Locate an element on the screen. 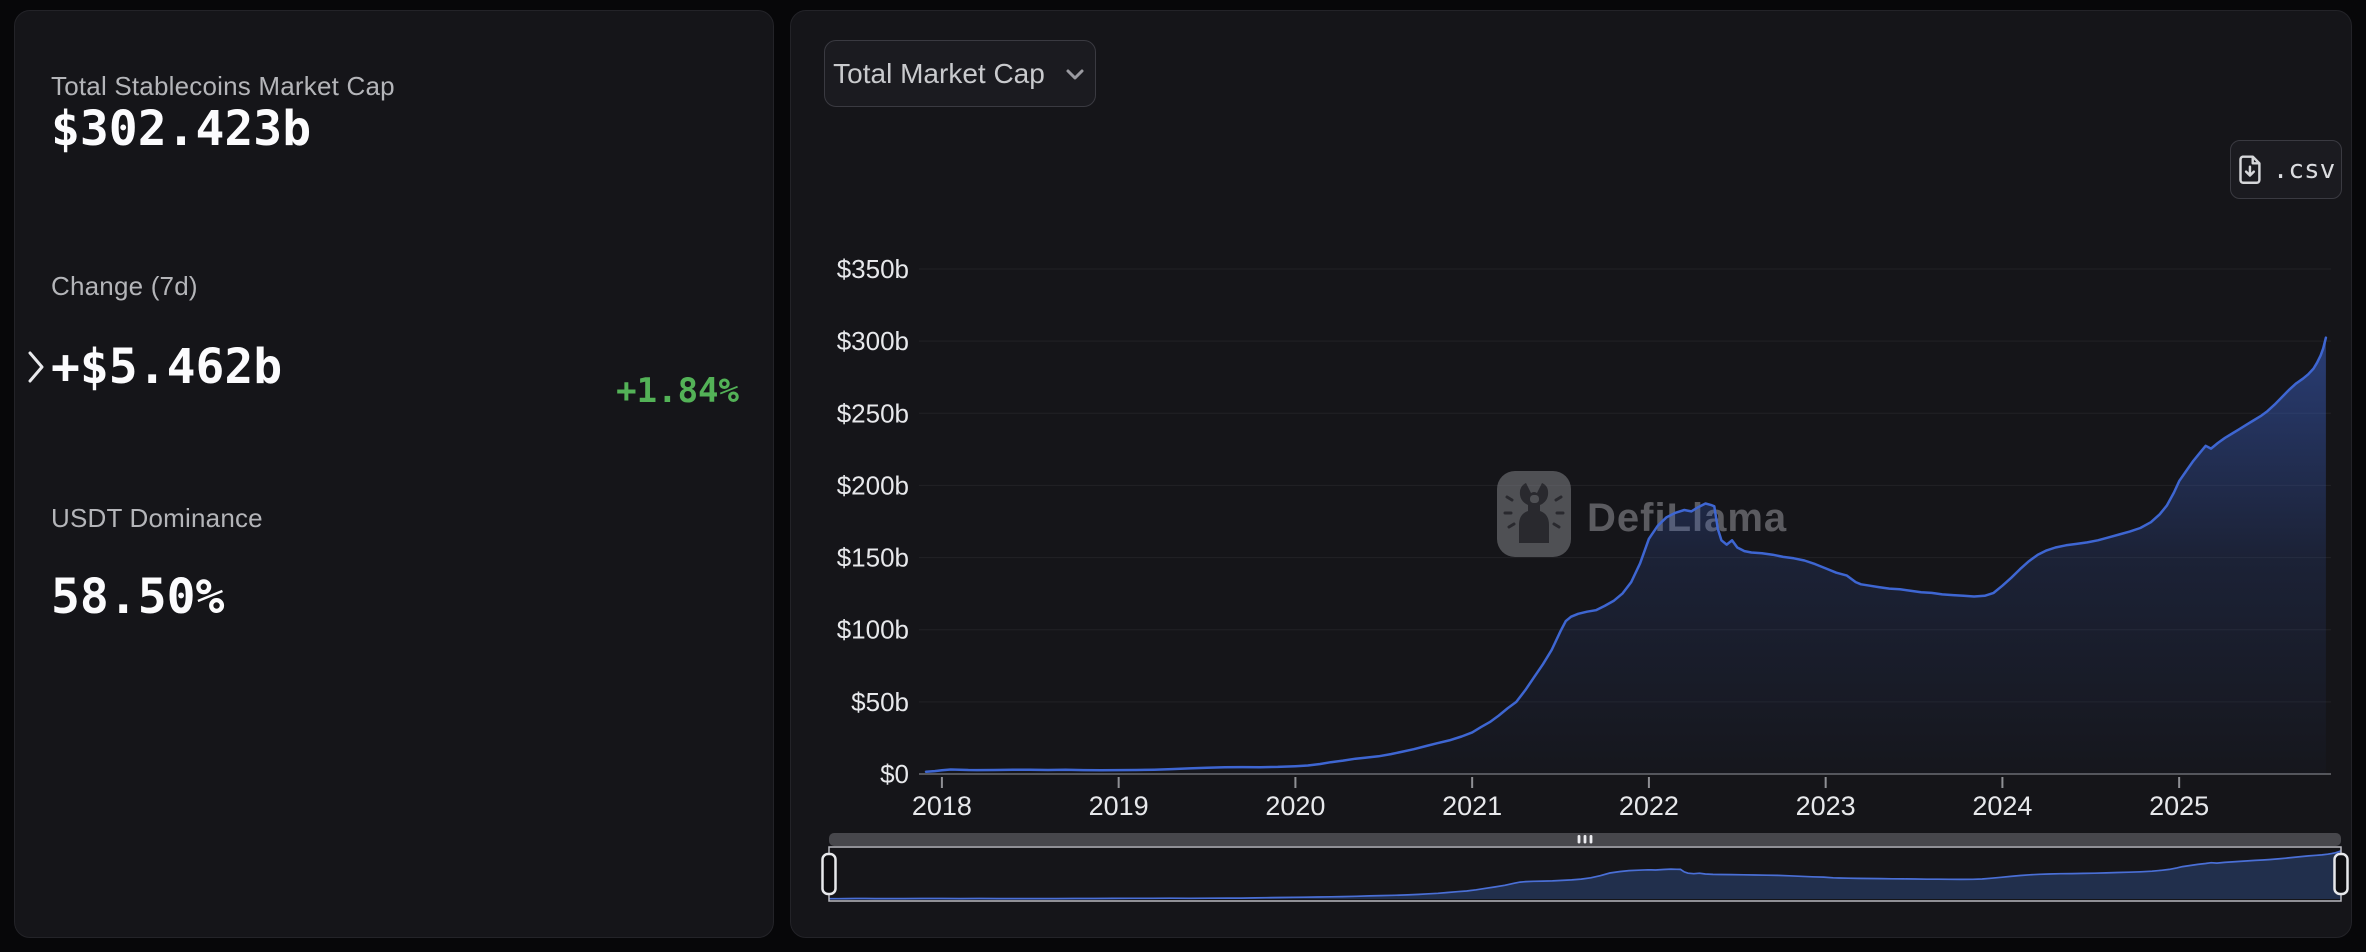 This screenshot has height=952, width=2366. x-axis-label: 2018 is located at coordinates (942, 806).